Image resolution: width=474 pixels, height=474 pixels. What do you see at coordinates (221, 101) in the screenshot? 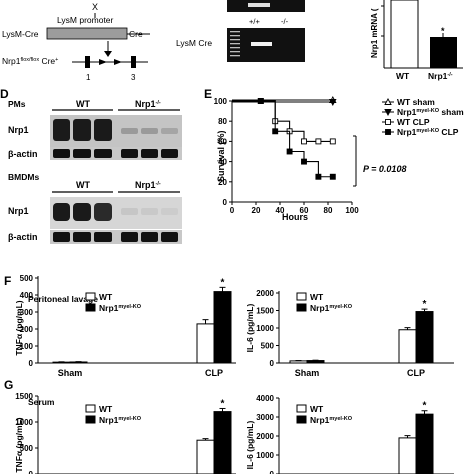
I see `survival-y-tick-label: 100` at bounding box center [221, 101].